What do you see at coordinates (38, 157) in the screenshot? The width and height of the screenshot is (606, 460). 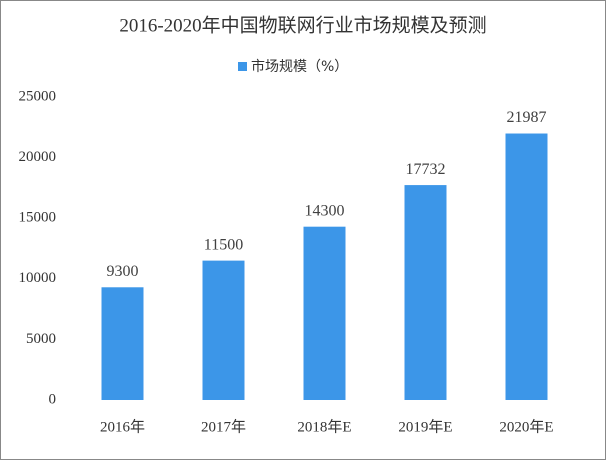 I see `y-tick-label: 20000` at bounding box center [38, 157].